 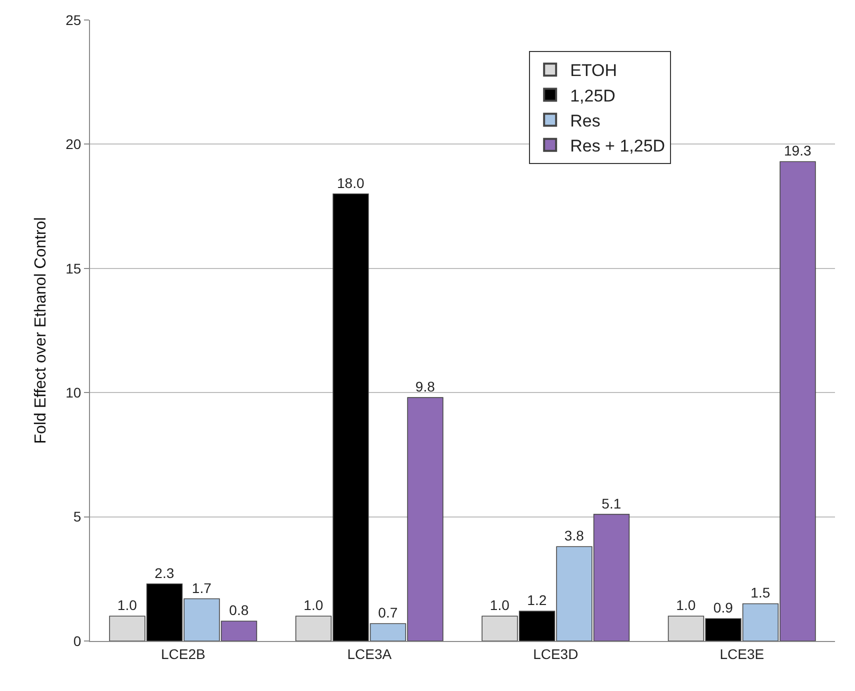 What do you see at coordinates (74, 20) in the screenshot?
I see `y-tick-label: 25` at bounding box center [74, 20].